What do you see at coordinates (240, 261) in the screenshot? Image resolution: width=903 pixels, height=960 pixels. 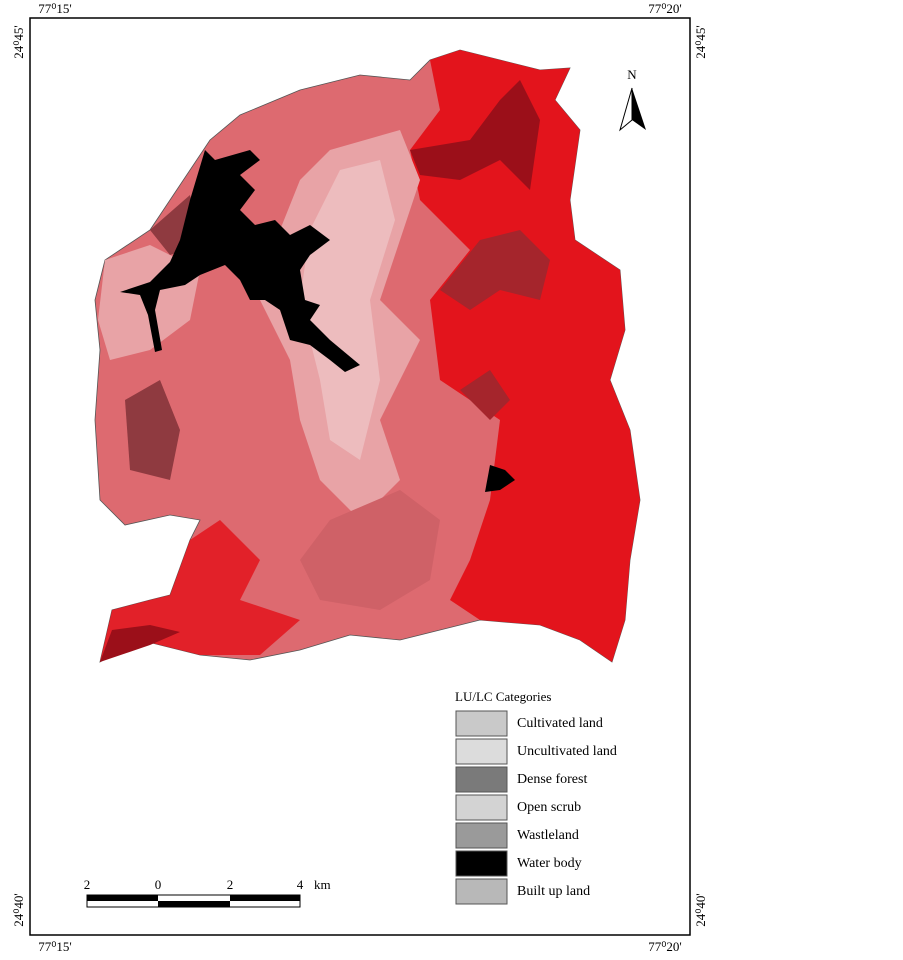 I see `water-body` at bounding box center [240, 261].